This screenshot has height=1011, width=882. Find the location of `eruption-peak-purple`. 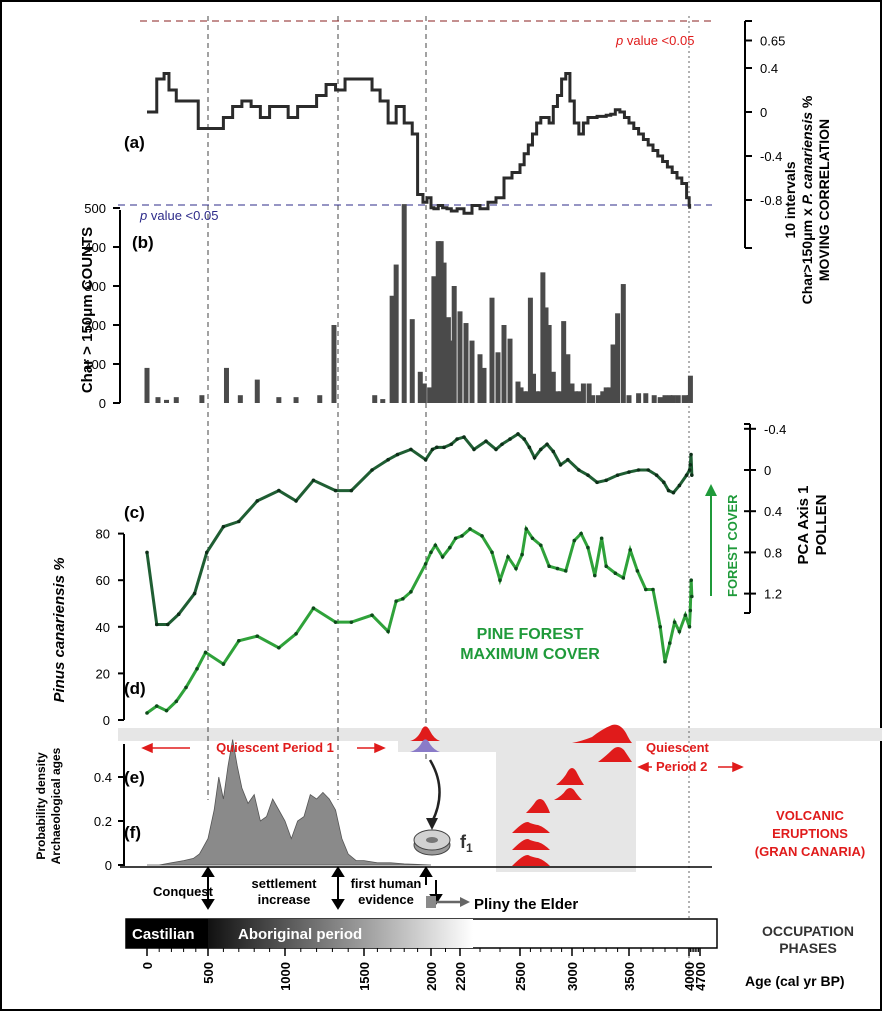

eruption-peak-purple is located at coordinates (425, 745).